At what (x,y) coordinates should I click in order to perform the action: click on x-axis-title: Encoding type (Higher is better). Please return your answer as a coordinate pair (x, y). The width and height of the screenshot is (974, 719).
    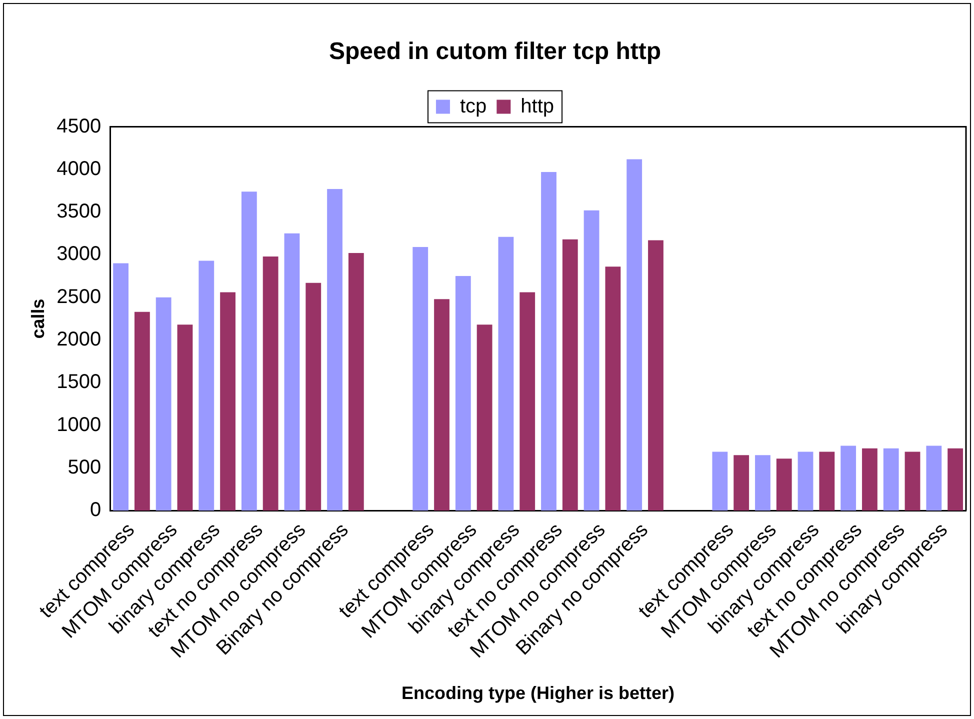
    Looking at the image, I should click on (538, 693).